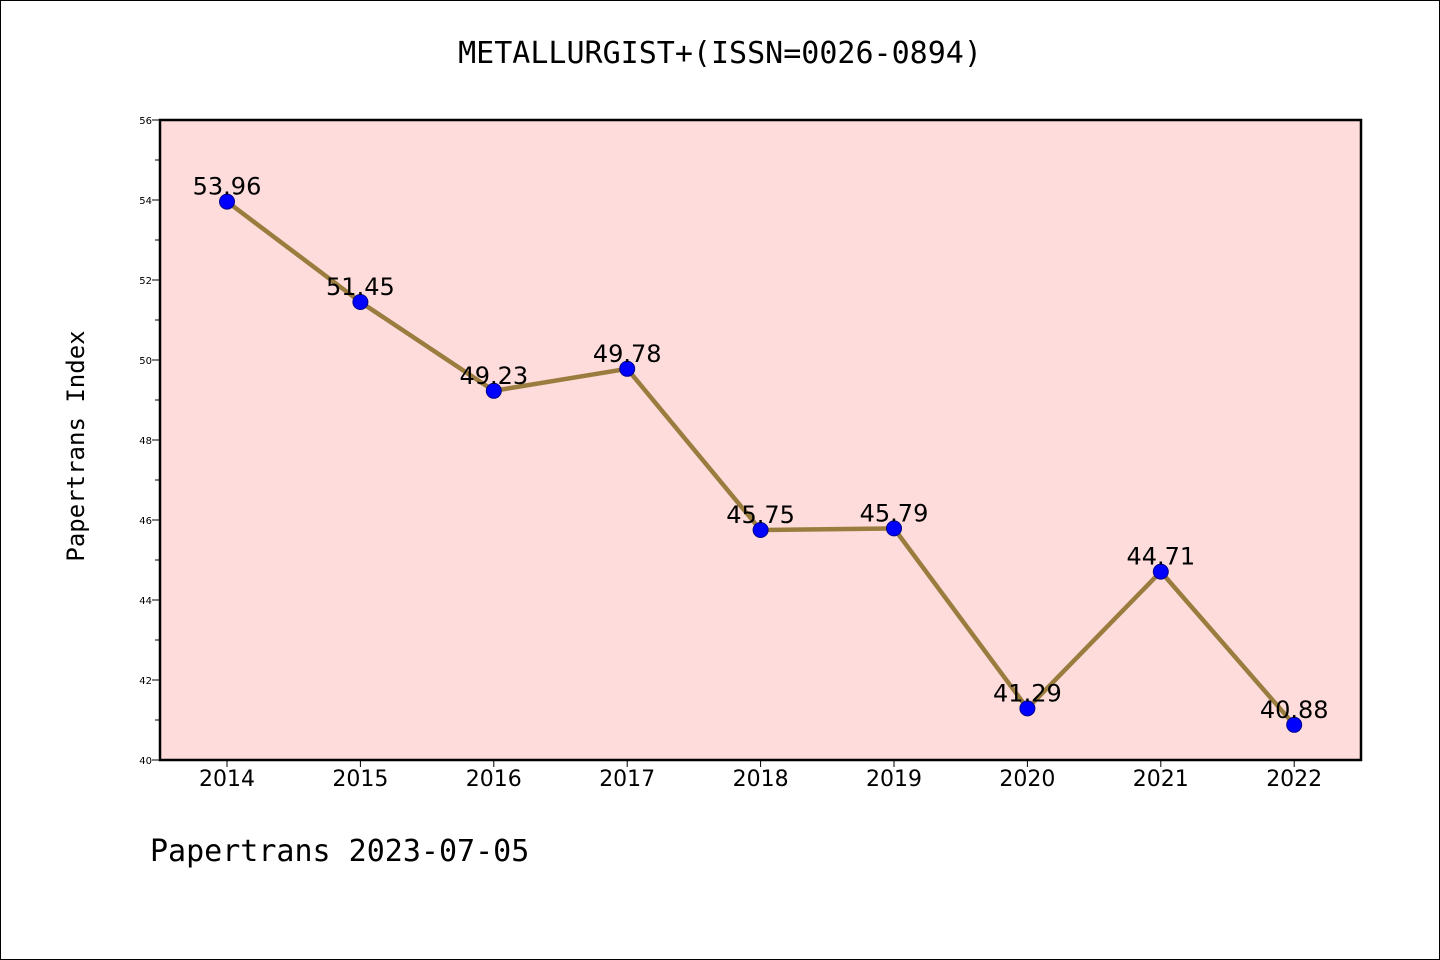 Image resolution: width=1440 pixels, height=960 pixels. Describe the element at coordinates (145, 761) in the screenshot. I see `y-tick-label: 40` at that location.